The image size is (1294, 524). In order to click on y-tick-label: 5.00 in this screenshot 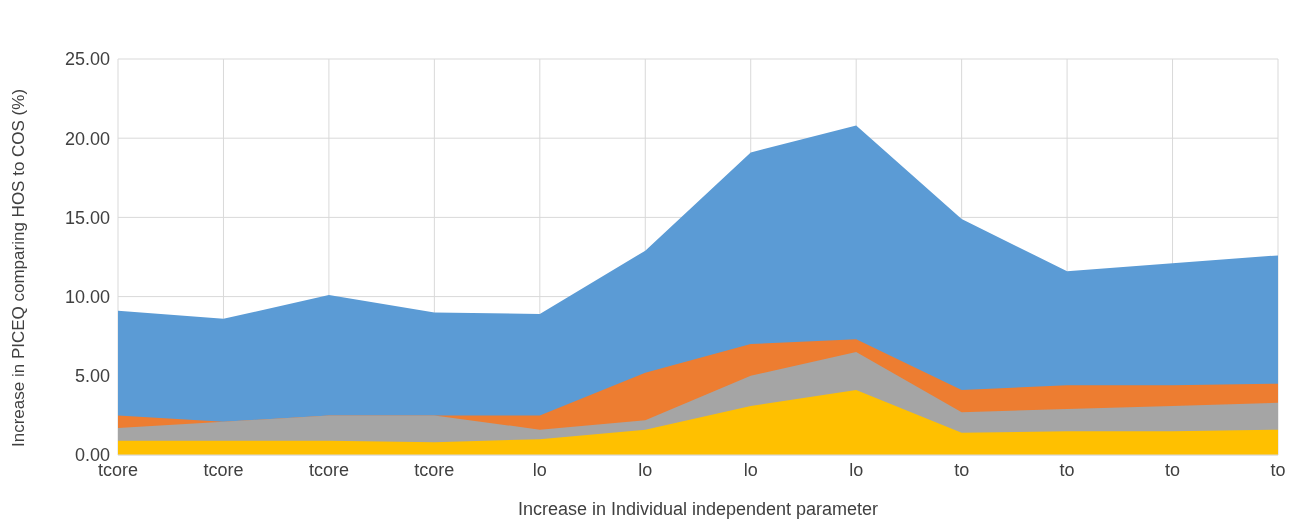, I will do `click(92, 376)`.